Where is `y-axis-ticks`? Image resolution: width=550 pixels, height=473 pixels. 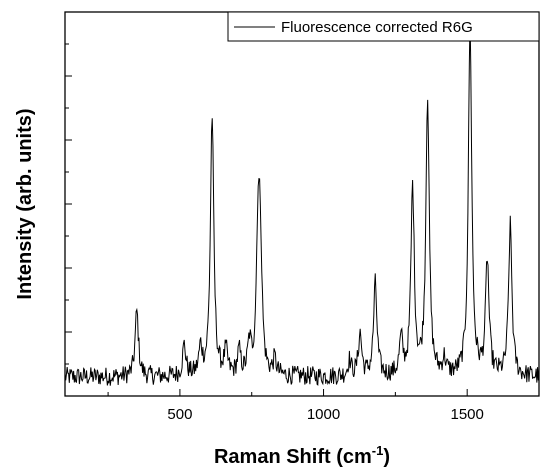 y-axis-ticks is located at coordinates (68, 188).